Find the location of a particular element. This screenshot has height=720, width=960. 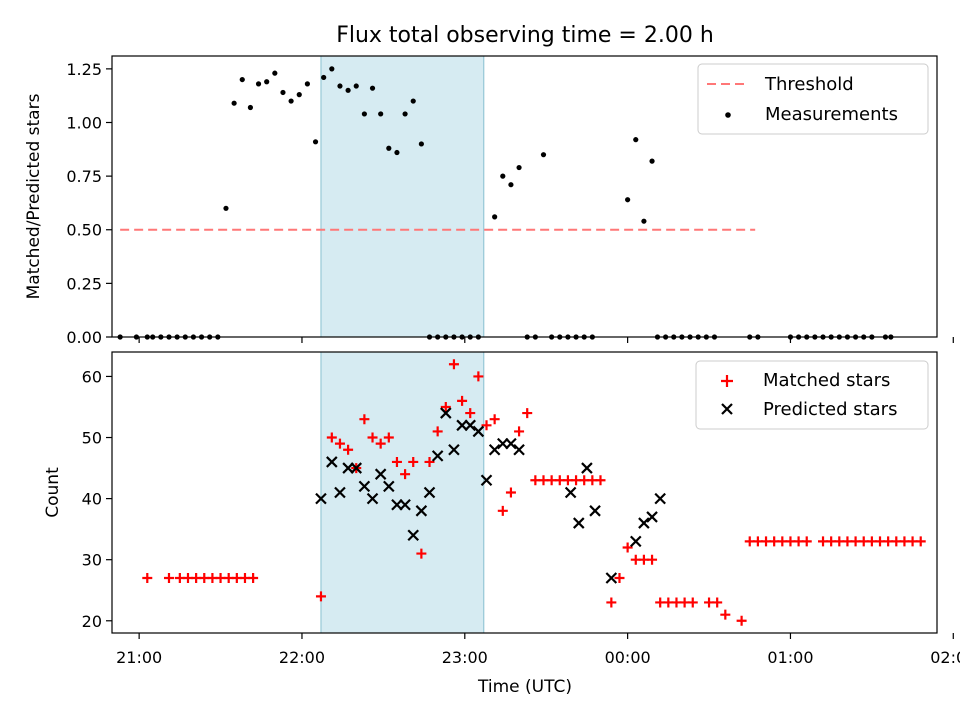

measurements-legend-swatch is located at coordinates (728, 115).